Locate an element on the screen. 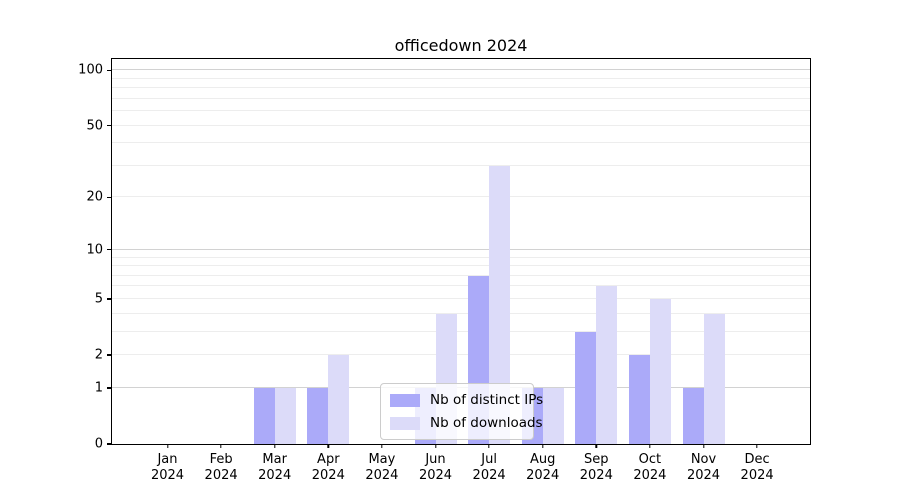 Image resolution: width=900 pixels, height=500 pixels. x-tick-label: Mar 2024 is located at coordinates (275, 467).